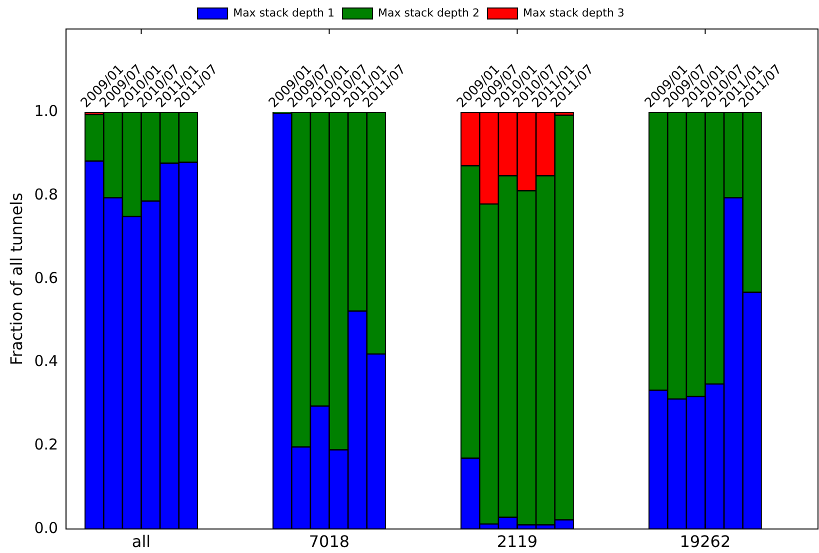  Describe the element at coordinates (573, 13) in the screenshot. I see `legend-label: Max stack depth 3` at that location.